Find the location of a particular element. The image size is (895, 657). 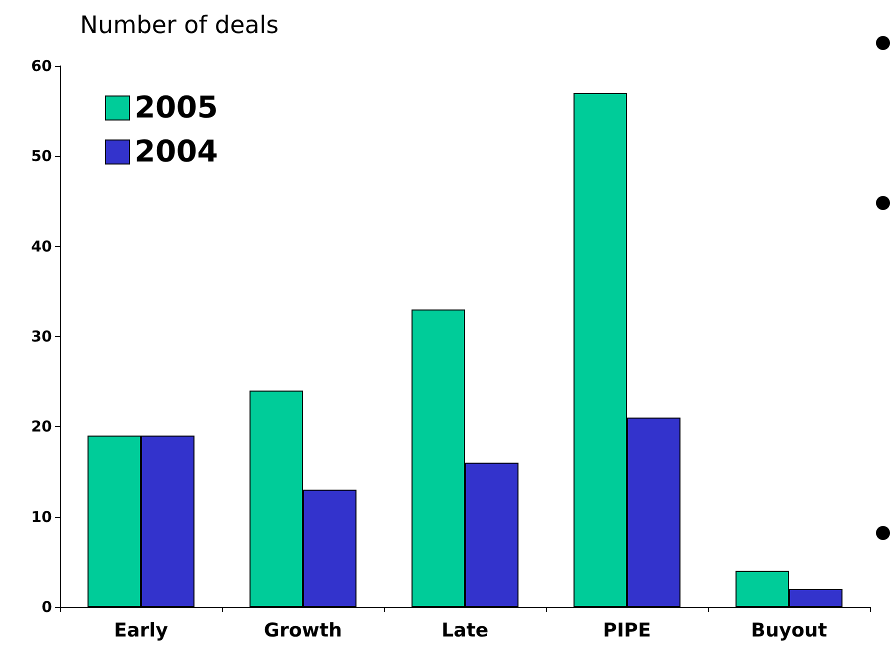

y-tick-label: 50 is located at coordinates (41, 156).